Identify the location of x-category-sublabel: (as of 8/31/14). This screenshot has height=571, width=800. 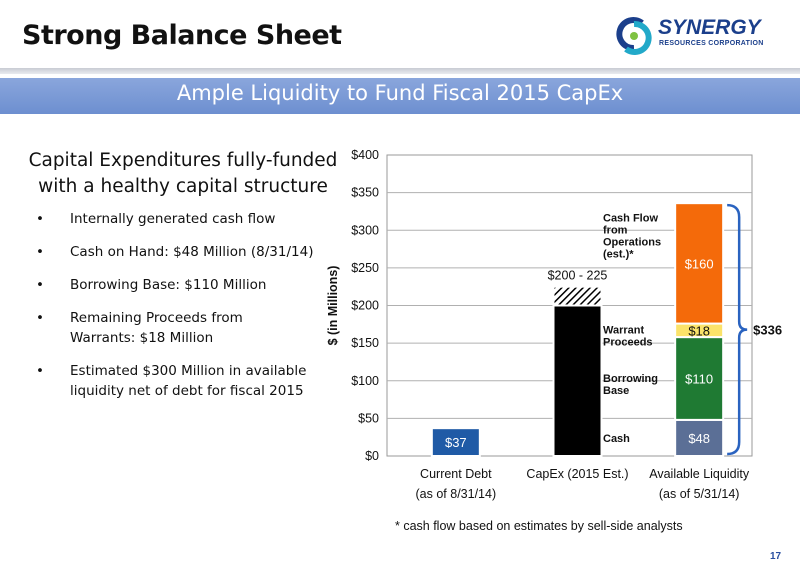
(456, 494).